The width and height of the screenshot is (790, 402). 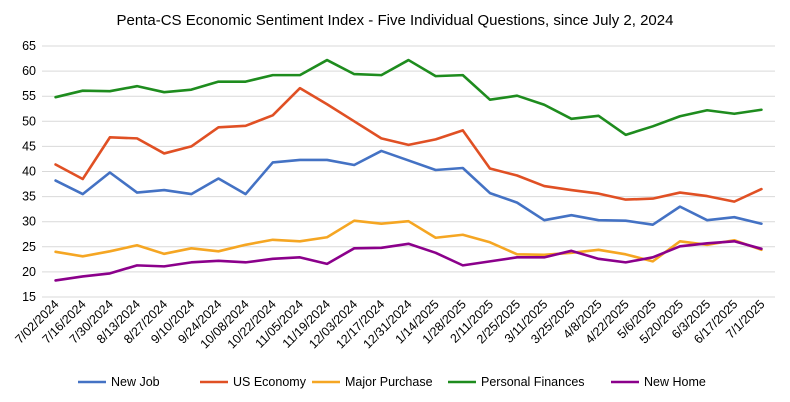 What do you see at coordinates (29, 96) in the screenshot?
I see `y-tick-label: 55` at bounding box center [29, 96].